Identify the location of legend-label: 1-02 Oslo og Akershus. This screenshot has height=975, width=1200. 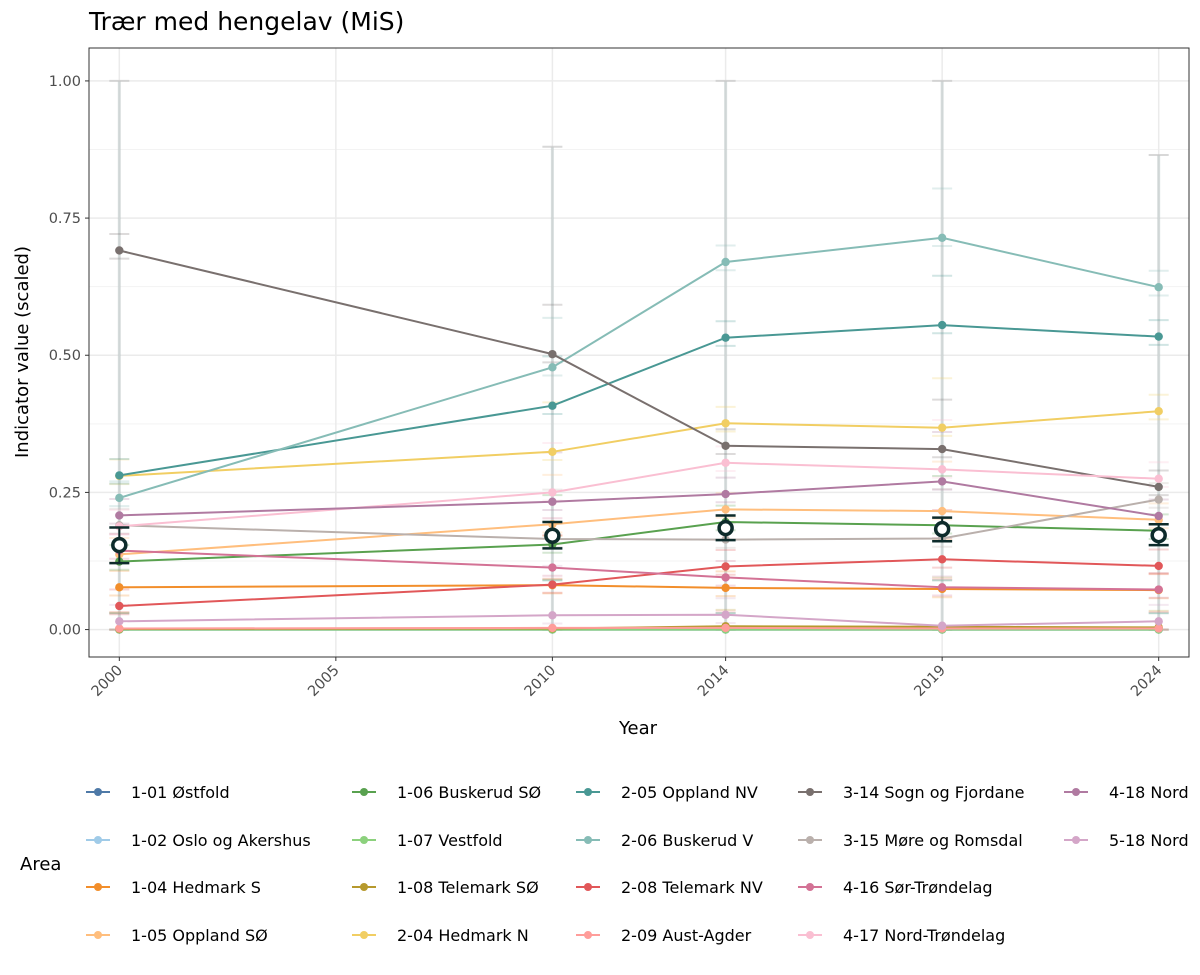
(221, 840).